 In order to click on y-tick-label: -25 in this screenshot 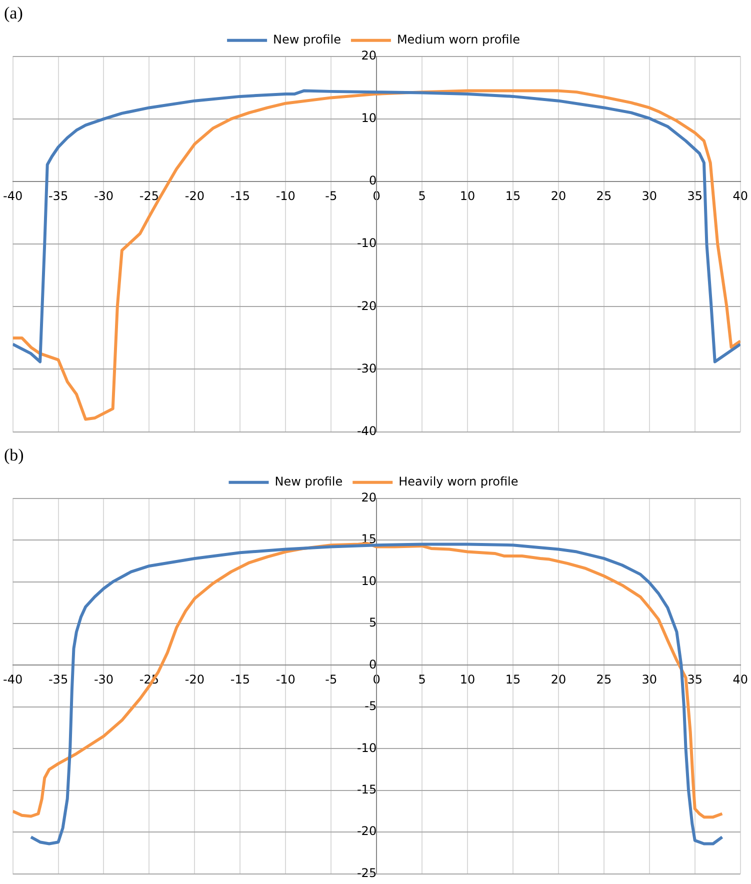, I will do `click(366, 873)`.